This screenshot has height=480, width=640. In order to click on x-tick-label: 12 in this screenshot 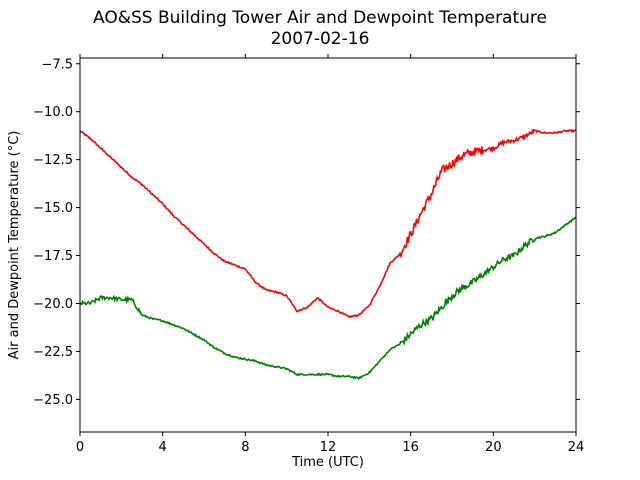, I will do `click(328, 447)`.